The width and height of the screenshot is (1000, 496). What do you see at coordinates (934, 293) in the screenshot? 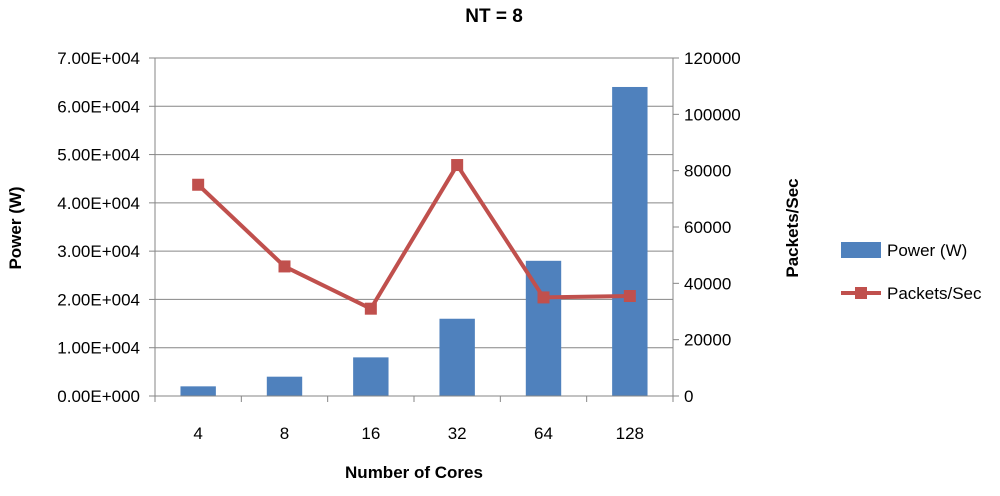
I see `legend-label-packets: Packets/Sec` at bounding box center [934, 293].